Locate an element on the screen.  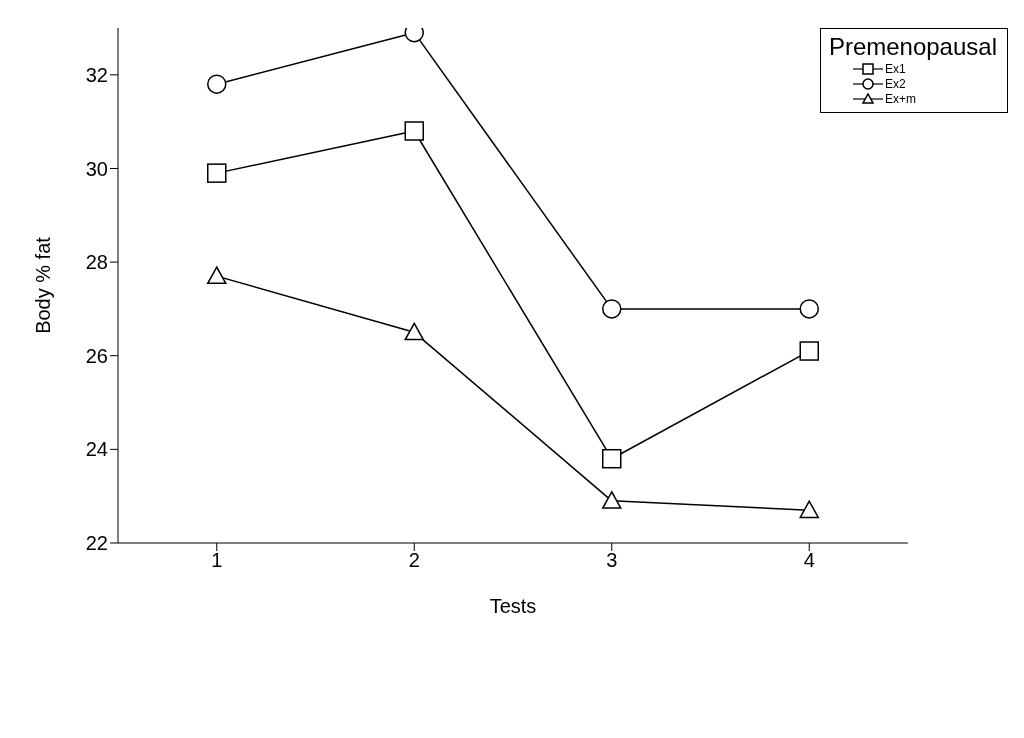
y-tick-label: 32 is located at coordinates (96, 74).